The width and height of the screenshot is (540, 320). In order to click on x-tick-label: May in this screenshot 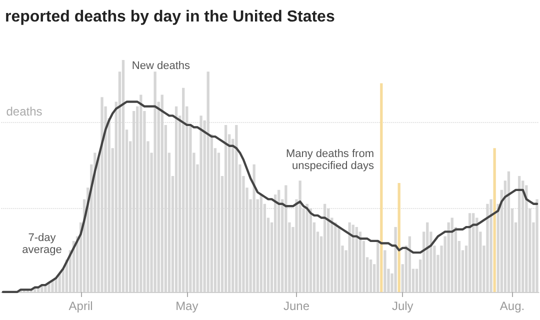, I will do `click(187, 306)`.